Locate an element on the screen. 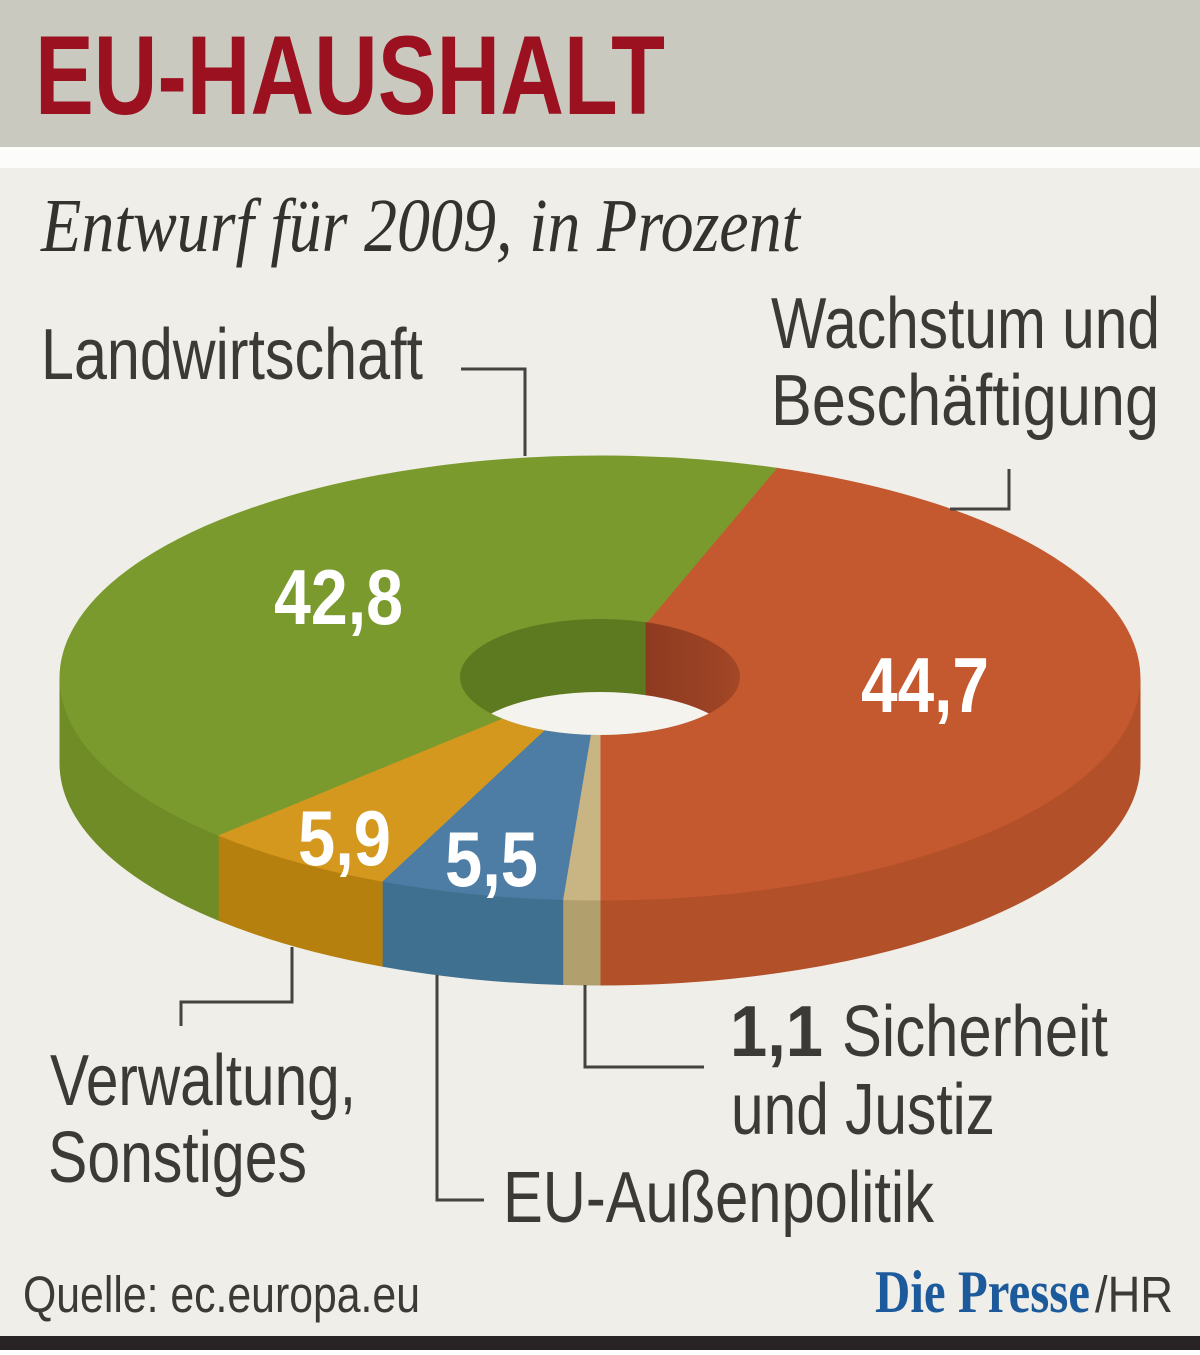  svg-text: EU-Außenpolitik is located at coordinates (719, 1198).